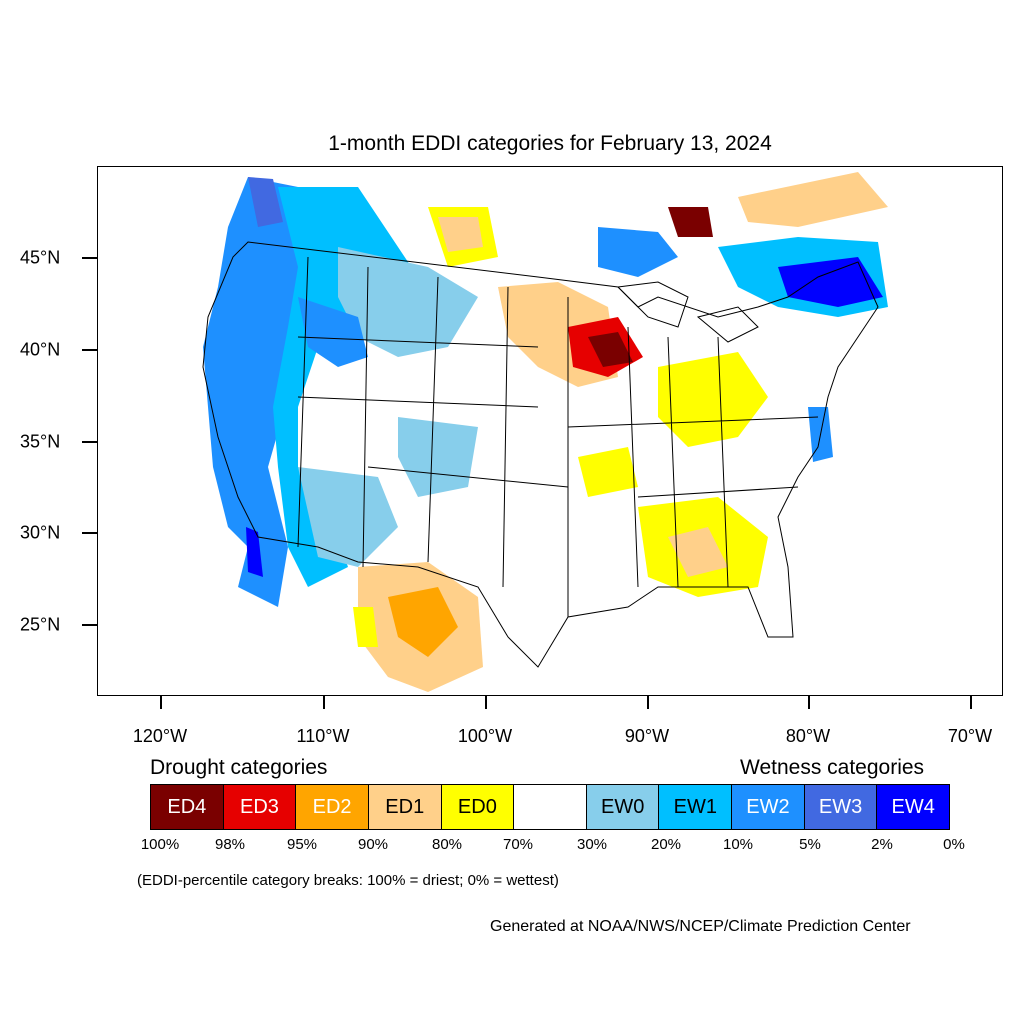  What do you see at coordinates (687, 312) in the screenshot?
I see `great-lakes` at bounding box center [687, 312].